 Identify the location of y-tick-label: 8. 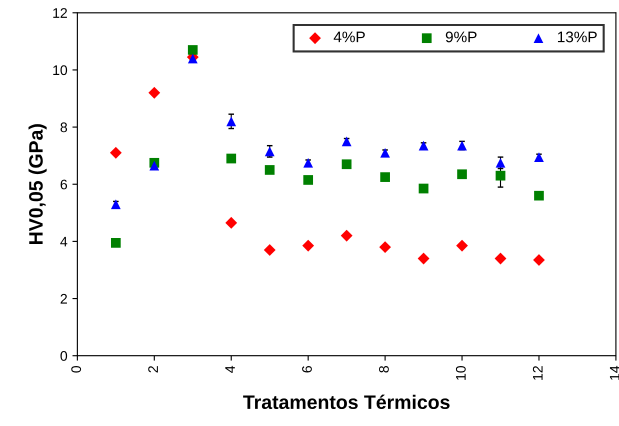
(64, 127).